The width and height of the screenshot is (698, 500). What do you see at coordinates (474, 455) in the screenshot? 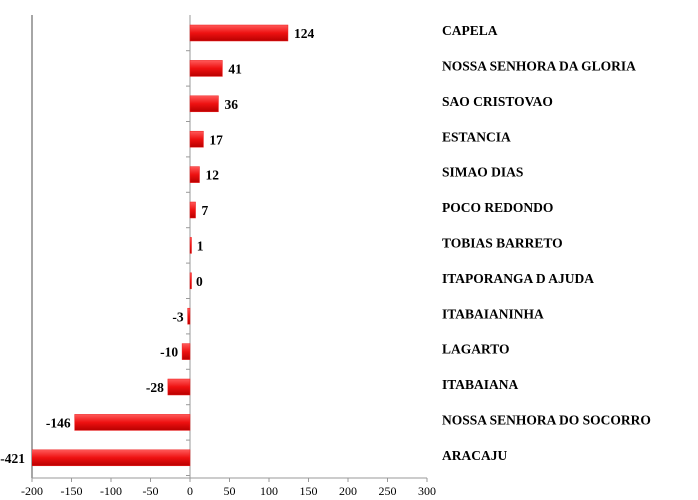
I see `category-label: ARACAJU` at bounding box center [474, 455].